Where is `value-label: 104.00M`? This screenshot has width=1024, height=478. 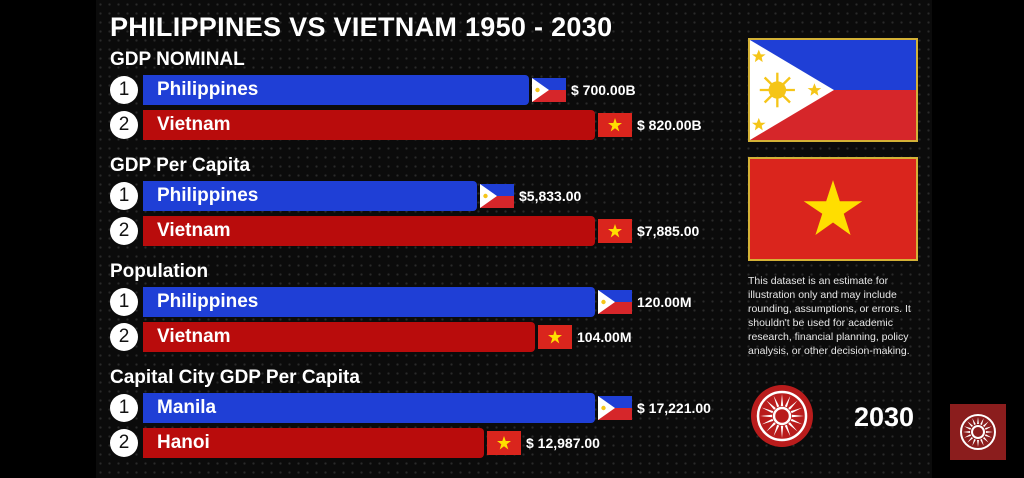
value-label: 104.00M is located at coordinates (604, 337).